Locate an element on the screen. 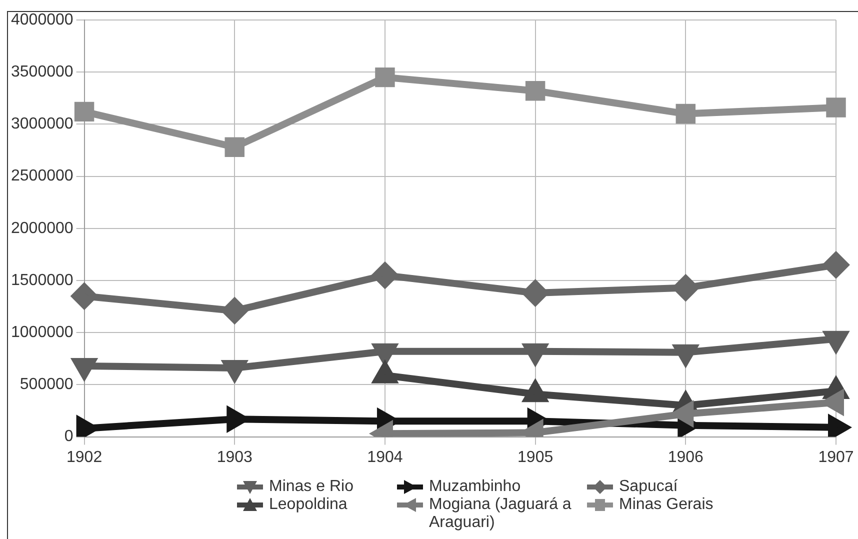  y-tick-label: 2000000 is located at coordinates (42, 228).